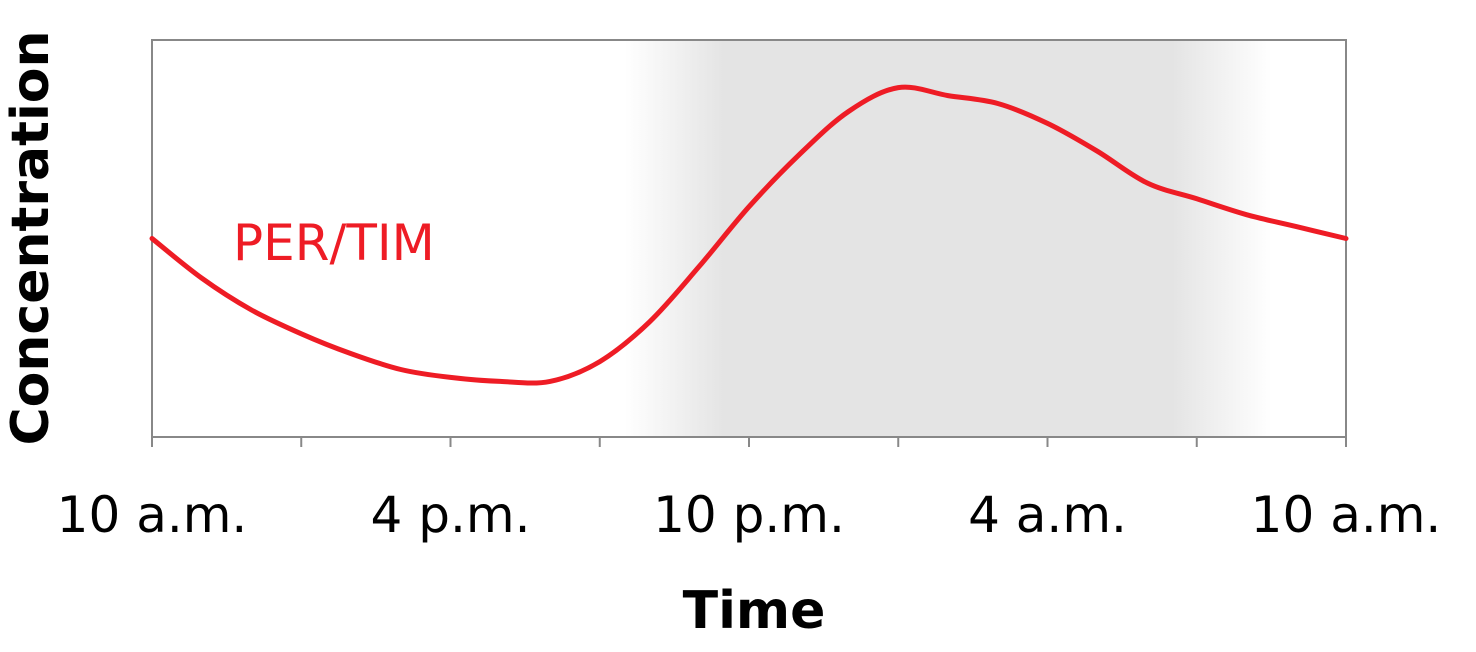 This screenshot has height=652, width=1476. What do you see at coordinates (334, 243) in the screenshot?
I see `series-label: PER/TIM` at bounding box center [334, 243].